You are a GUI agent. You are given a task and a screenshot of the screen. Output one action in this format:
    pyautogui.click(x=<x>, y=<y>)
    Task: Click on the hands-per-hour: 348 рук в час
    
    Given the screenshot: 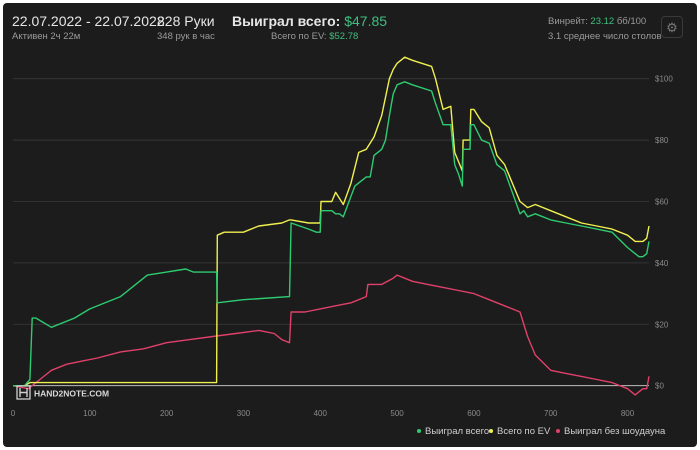 What is the action you would take?
    pyautogui.click(x=186, y=36)
    